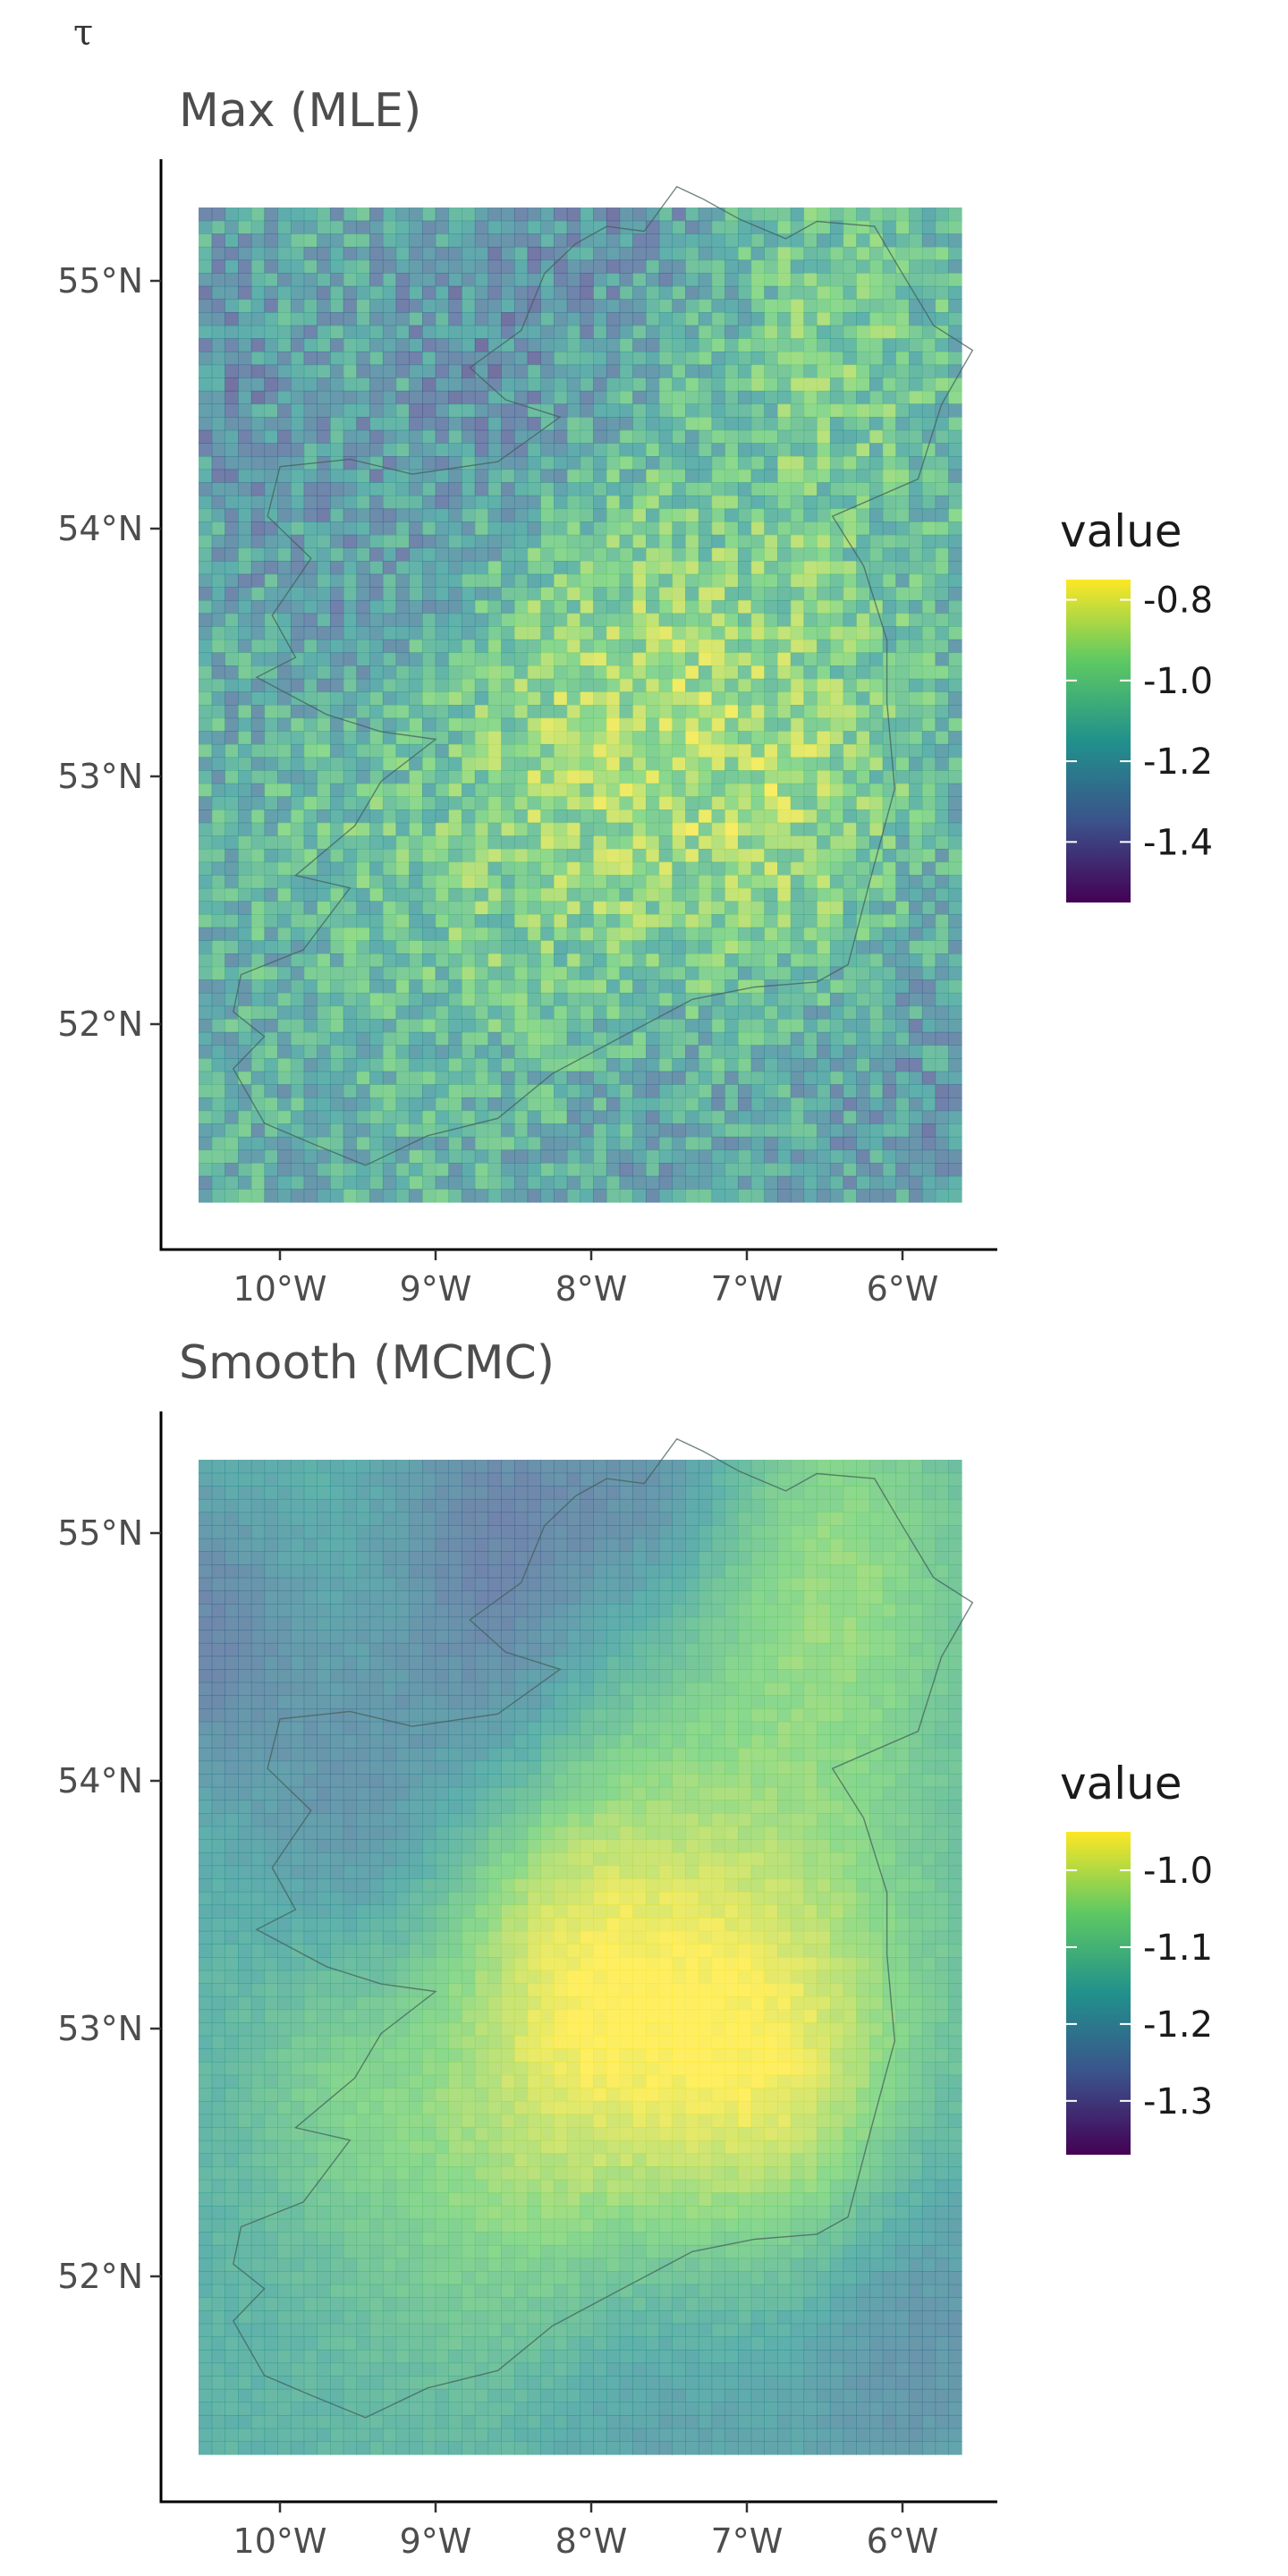 The image size is (1288, 2576). I want to click on legend-label: -1.3, so click(1178, 2102).